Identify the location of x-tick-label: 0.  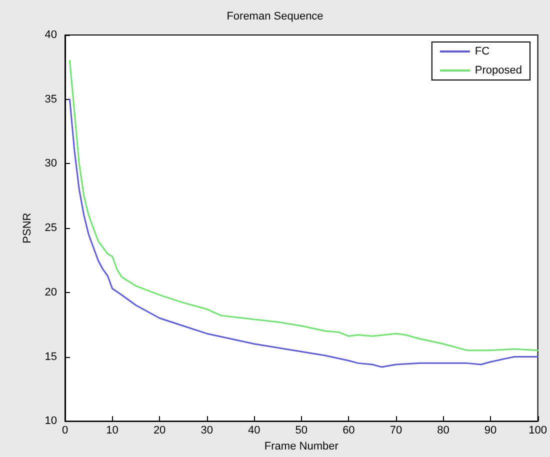
(65, 430).